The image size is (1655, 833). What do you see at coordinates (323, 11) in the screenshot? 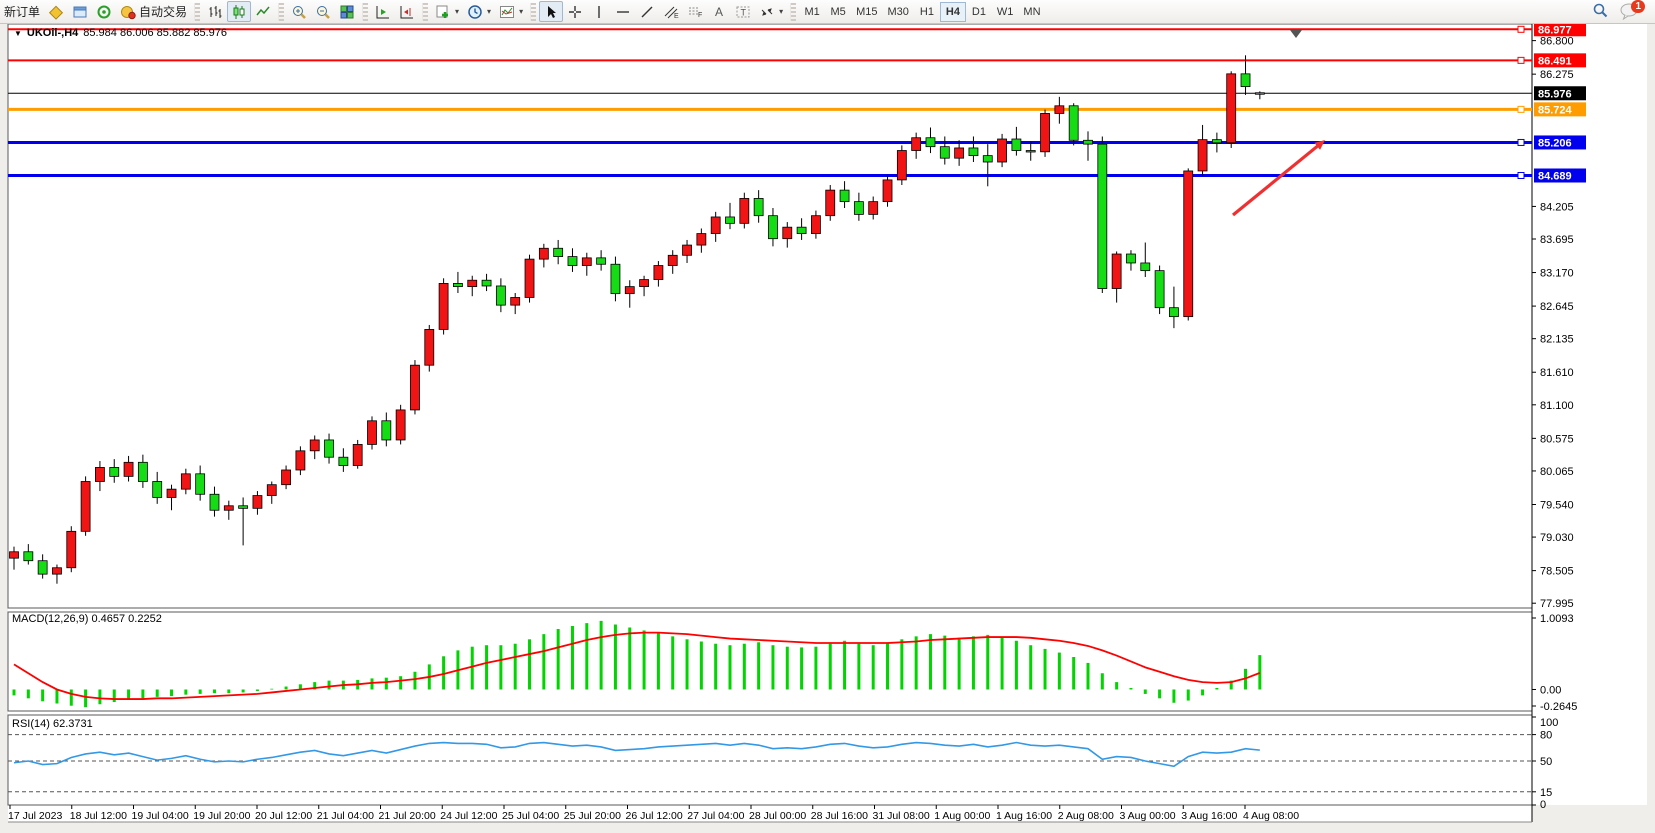
I see `zoom-out-button` at bounding box center [323, 11].